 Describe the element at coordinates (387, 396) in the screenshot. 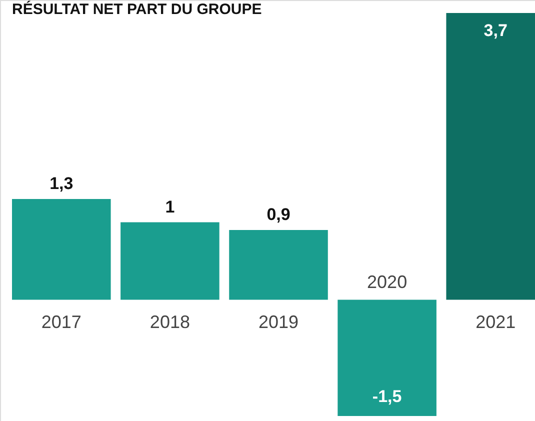

I see `data-label: -1,5` at that location.